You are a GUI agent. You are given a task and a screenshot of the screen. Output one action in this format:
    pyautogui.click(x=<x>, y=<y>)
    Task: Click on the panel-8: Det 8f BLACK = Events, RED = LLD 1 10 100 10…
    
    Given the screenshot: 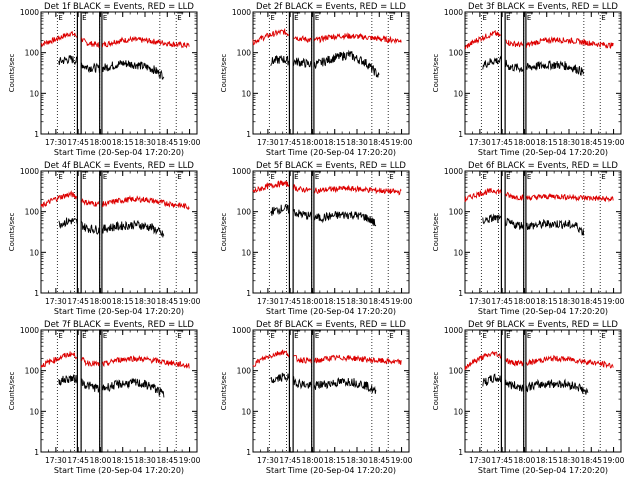 What is the action you would take?
    pyautogui.click(x=316, y=397)
    